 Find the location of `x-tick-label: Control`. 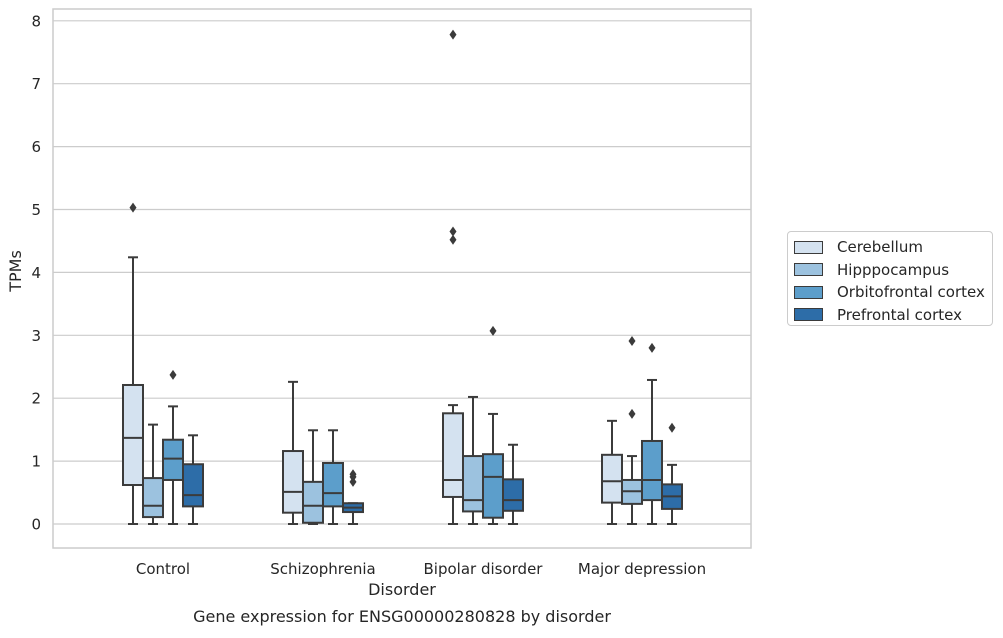

x-tick-label: Control is located at coordinates (163, 569).